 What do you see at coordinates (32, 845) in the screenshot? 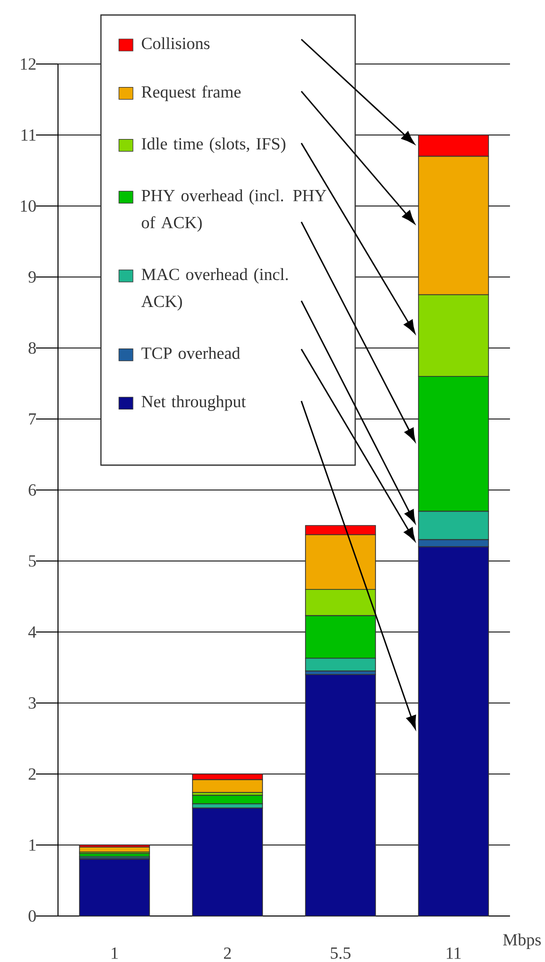
I see `y-tick-label: 1` at bounding box center [32, 845].